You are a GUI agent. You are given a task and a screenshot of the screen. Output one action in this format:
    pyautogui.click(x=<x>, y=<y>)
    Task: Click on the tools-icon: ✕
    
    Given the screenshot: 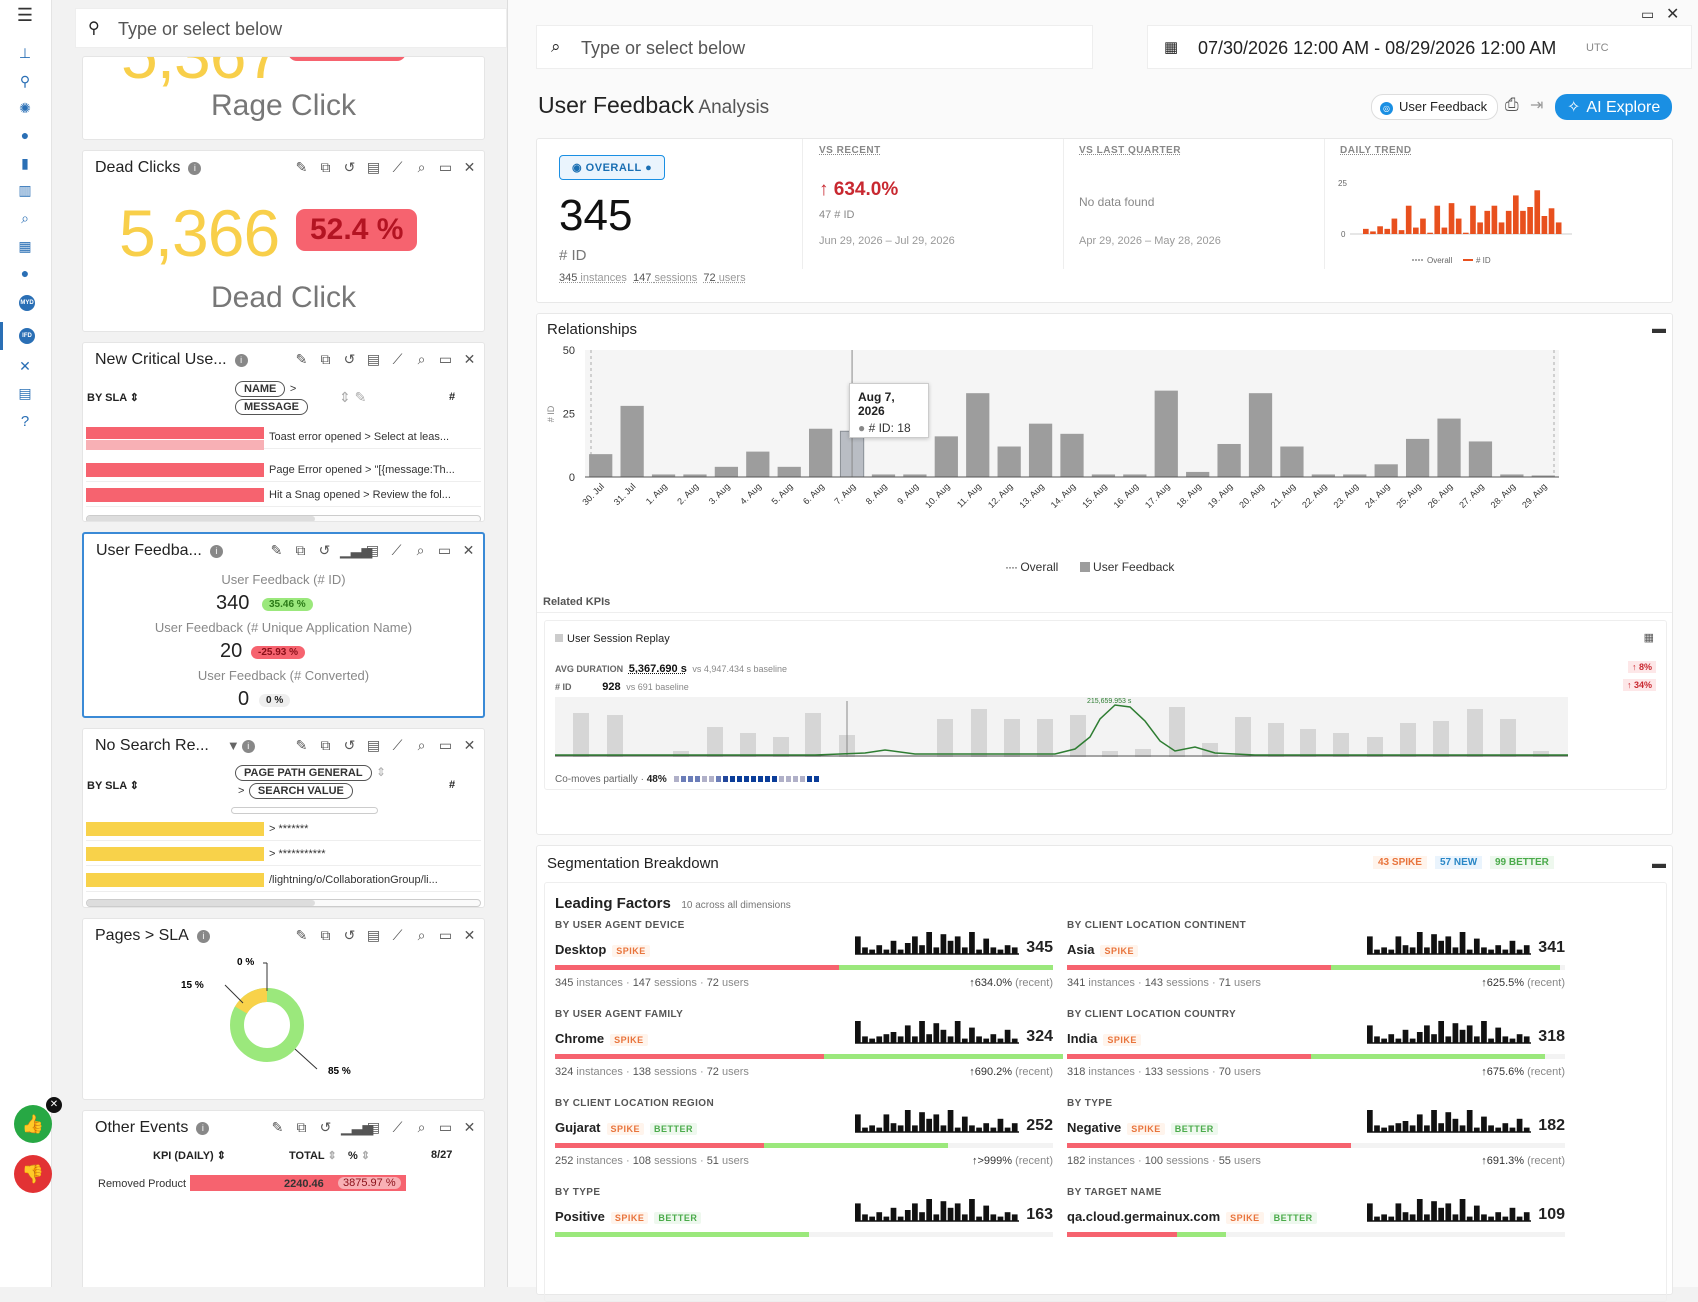 What is the action you would take?
    pyautogui.click(x=25, y=365)
    